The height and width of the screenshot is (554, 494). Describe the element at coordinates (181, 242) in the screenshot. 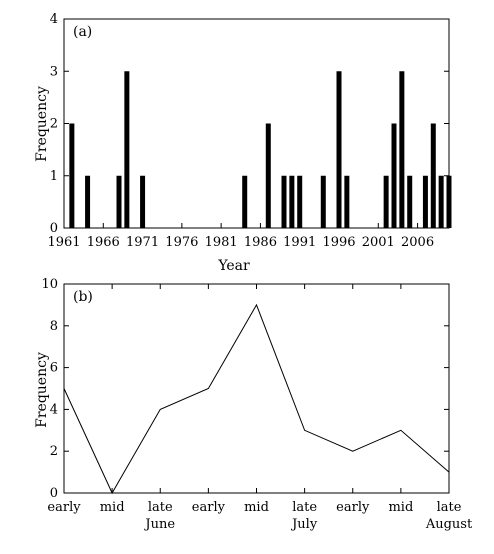

I see `x-tick-label: 1976` at that location.